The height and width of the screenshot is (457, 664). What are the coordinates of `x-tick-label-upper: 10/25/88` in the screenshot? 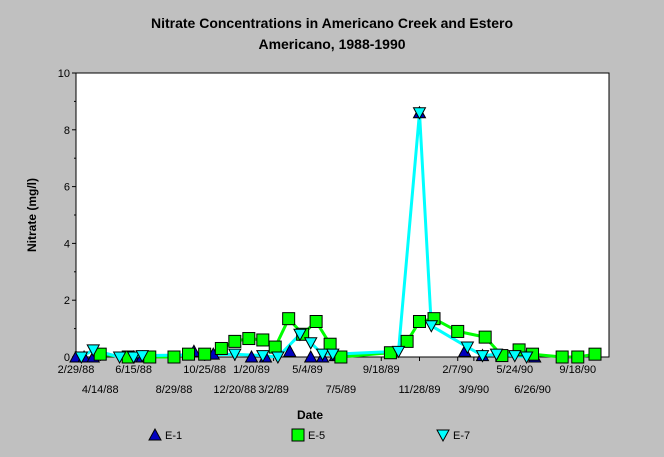 It's located at (204, 370).